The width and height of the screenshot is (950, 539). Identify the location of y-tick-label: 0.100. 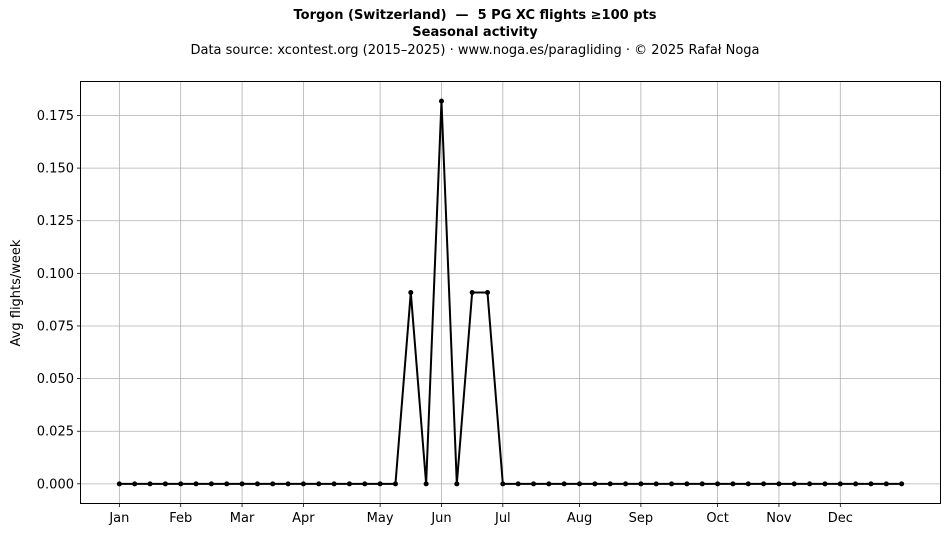
(55, 274).